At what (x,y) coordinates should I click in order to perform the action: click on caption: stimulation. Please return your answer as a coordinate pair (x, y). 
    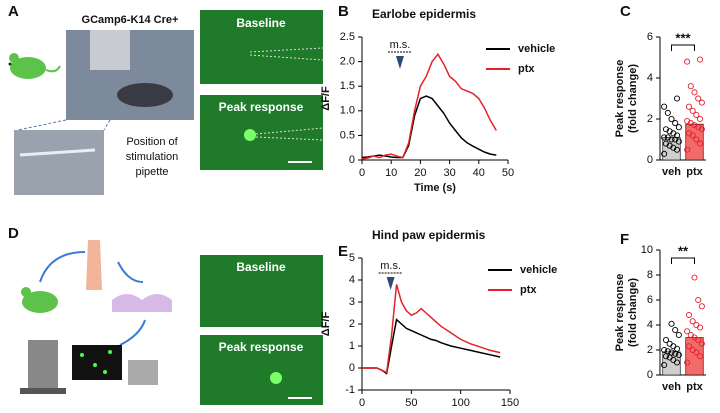
    Looking at the image, I should click on (152, 157).